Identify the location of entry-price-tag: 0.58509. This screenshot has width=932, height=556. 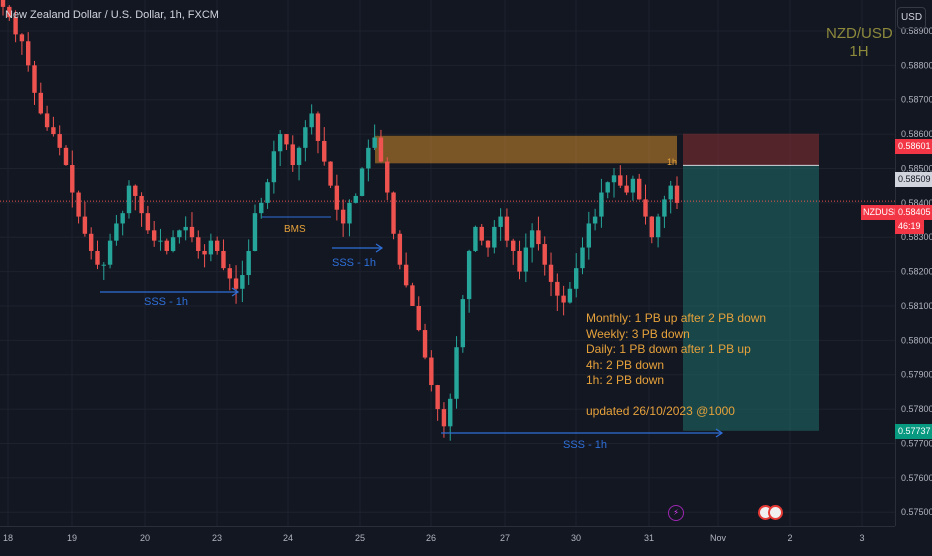
(913, 179).